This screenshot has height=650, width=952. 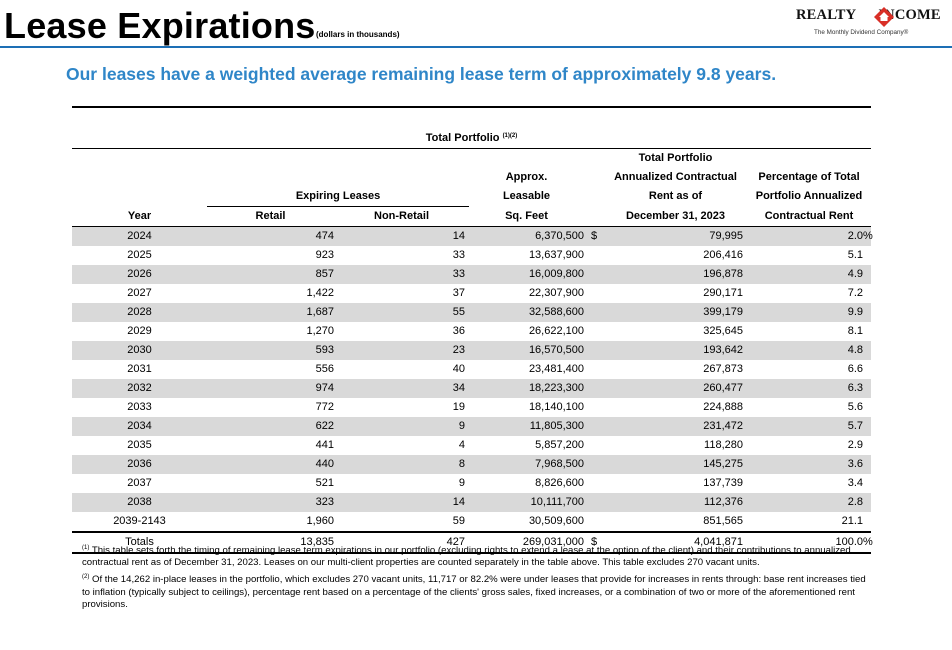 I want to click on row-rent: 79,995, so click(x=675, y=236).